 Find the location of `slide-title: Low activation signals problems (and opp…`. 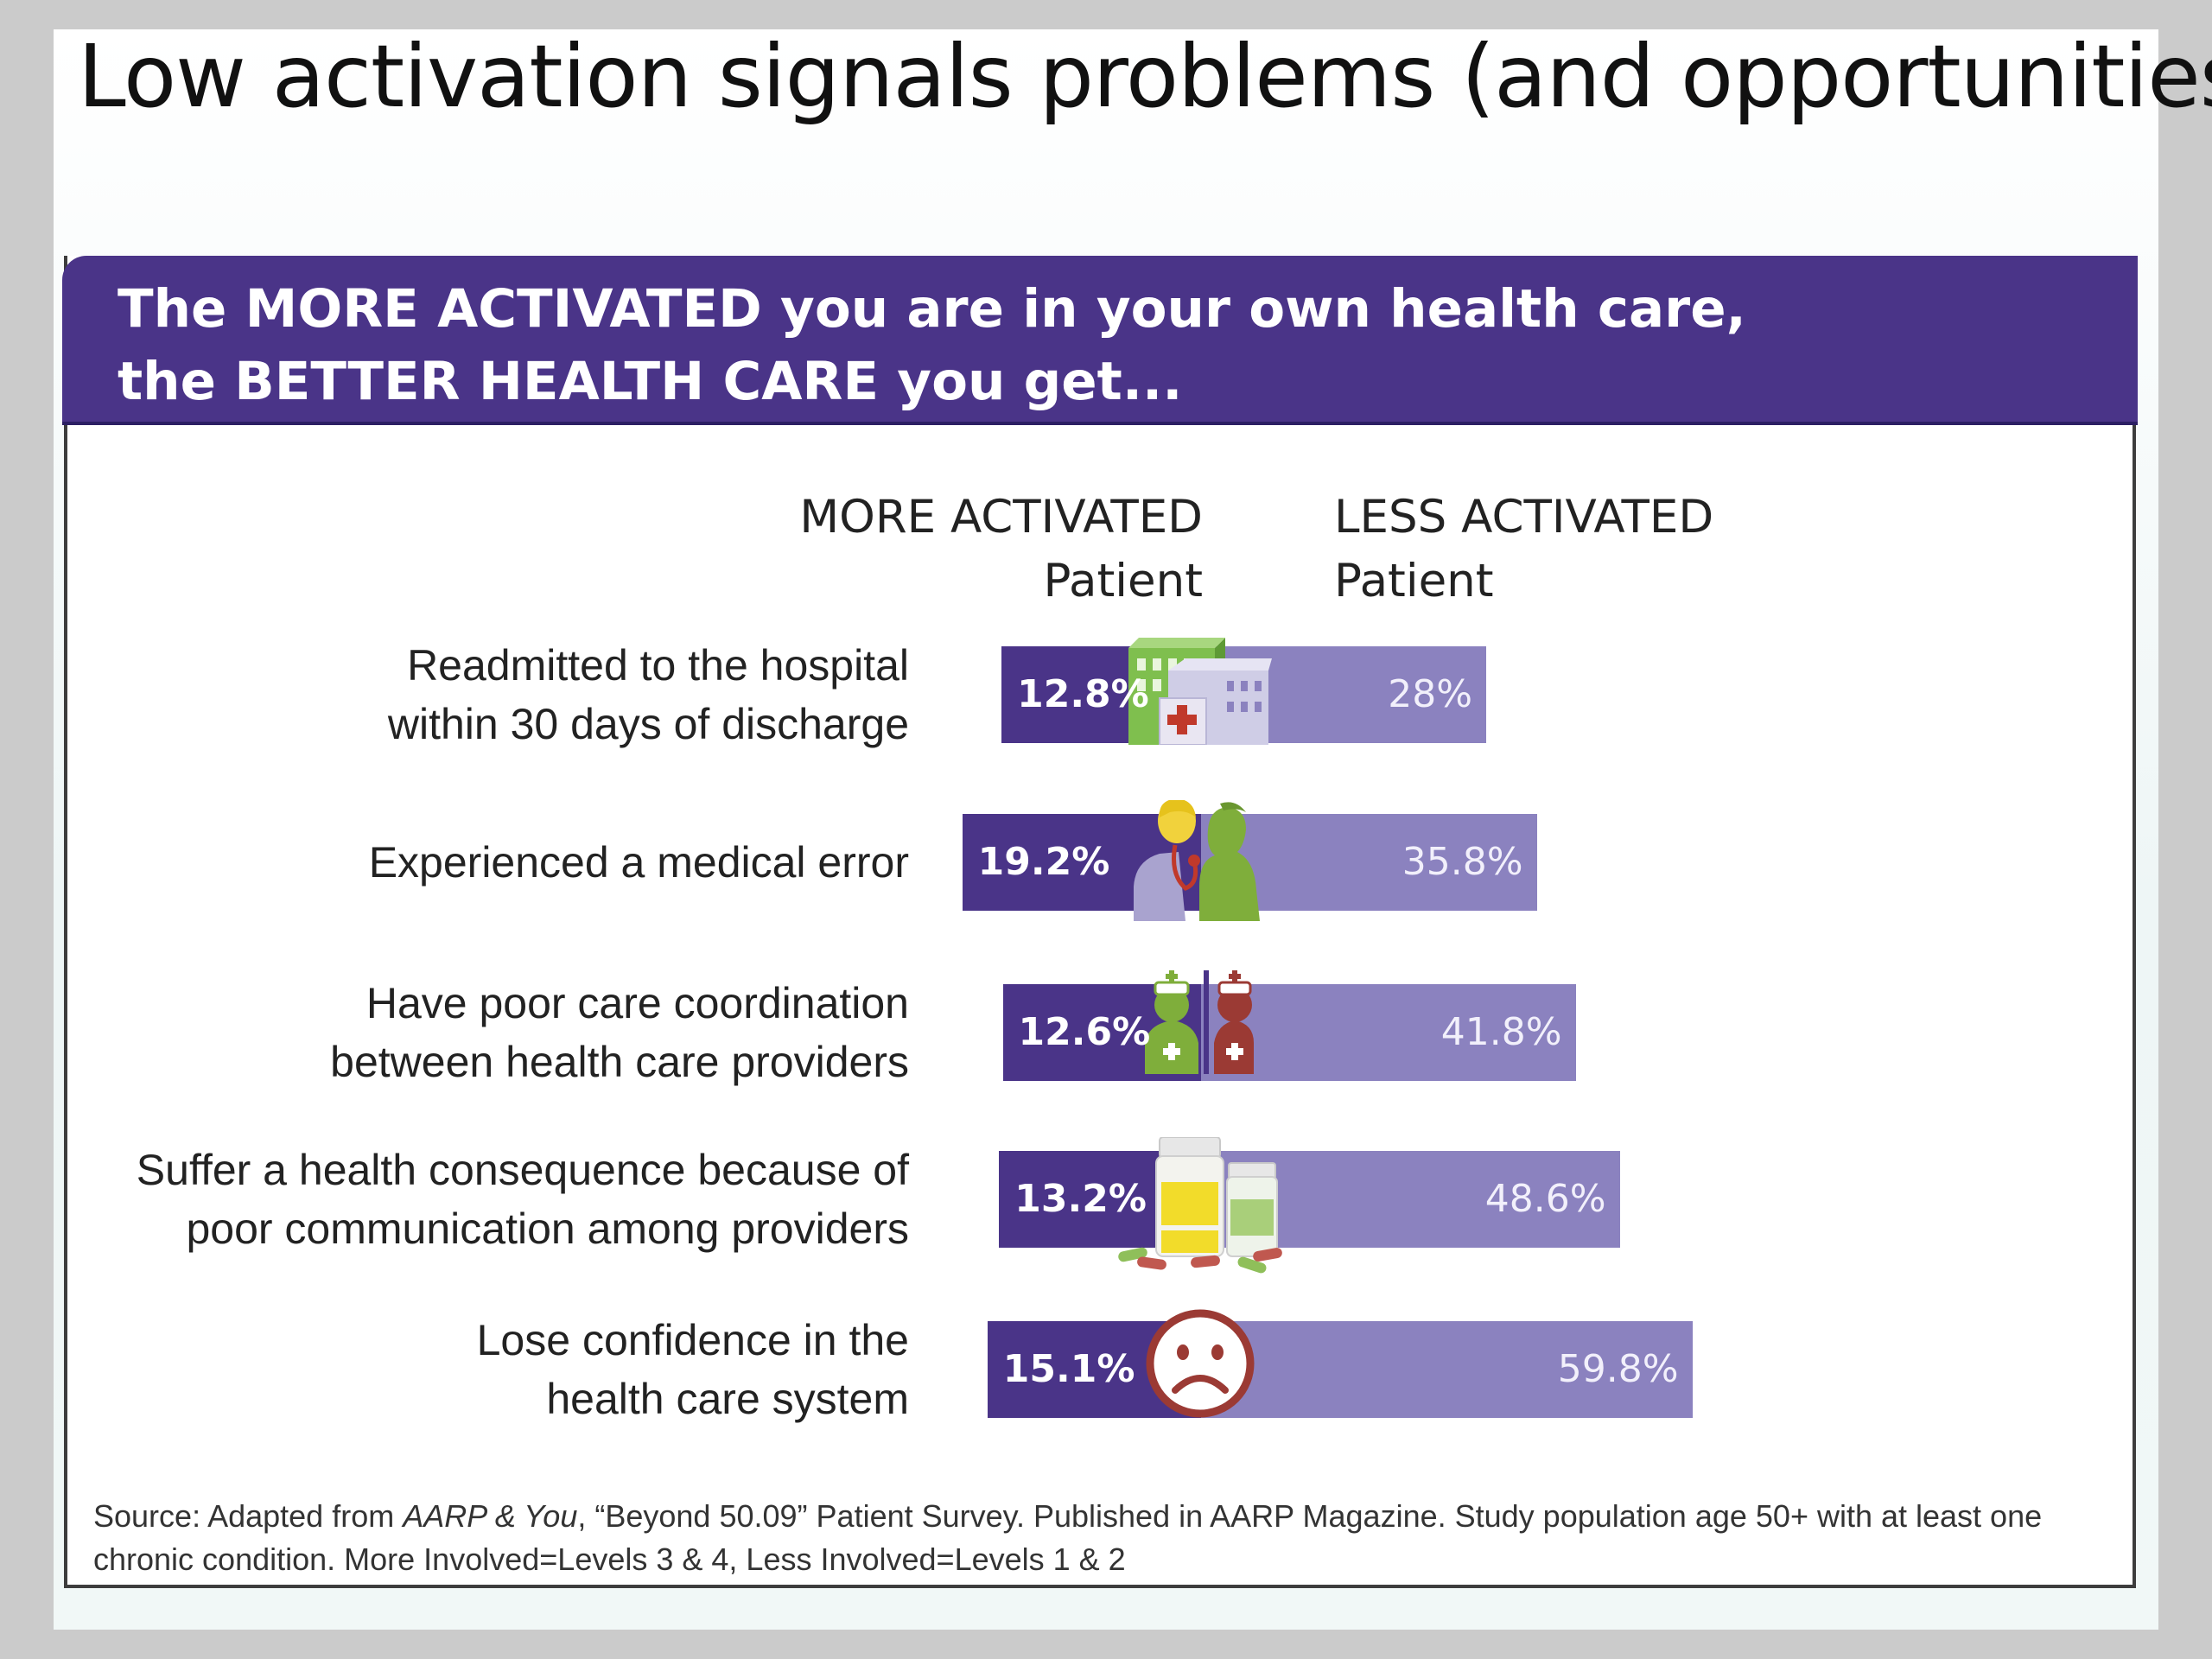

slide-title: Low activation signals problems (and opp… is located at coordinates (1145, 76).